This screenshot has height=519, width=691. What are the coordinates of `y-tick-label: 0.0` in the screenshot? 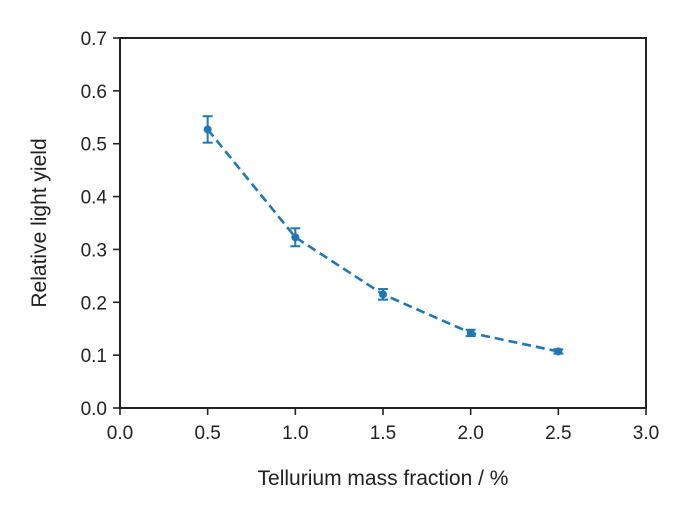 It's located at (94, 409).